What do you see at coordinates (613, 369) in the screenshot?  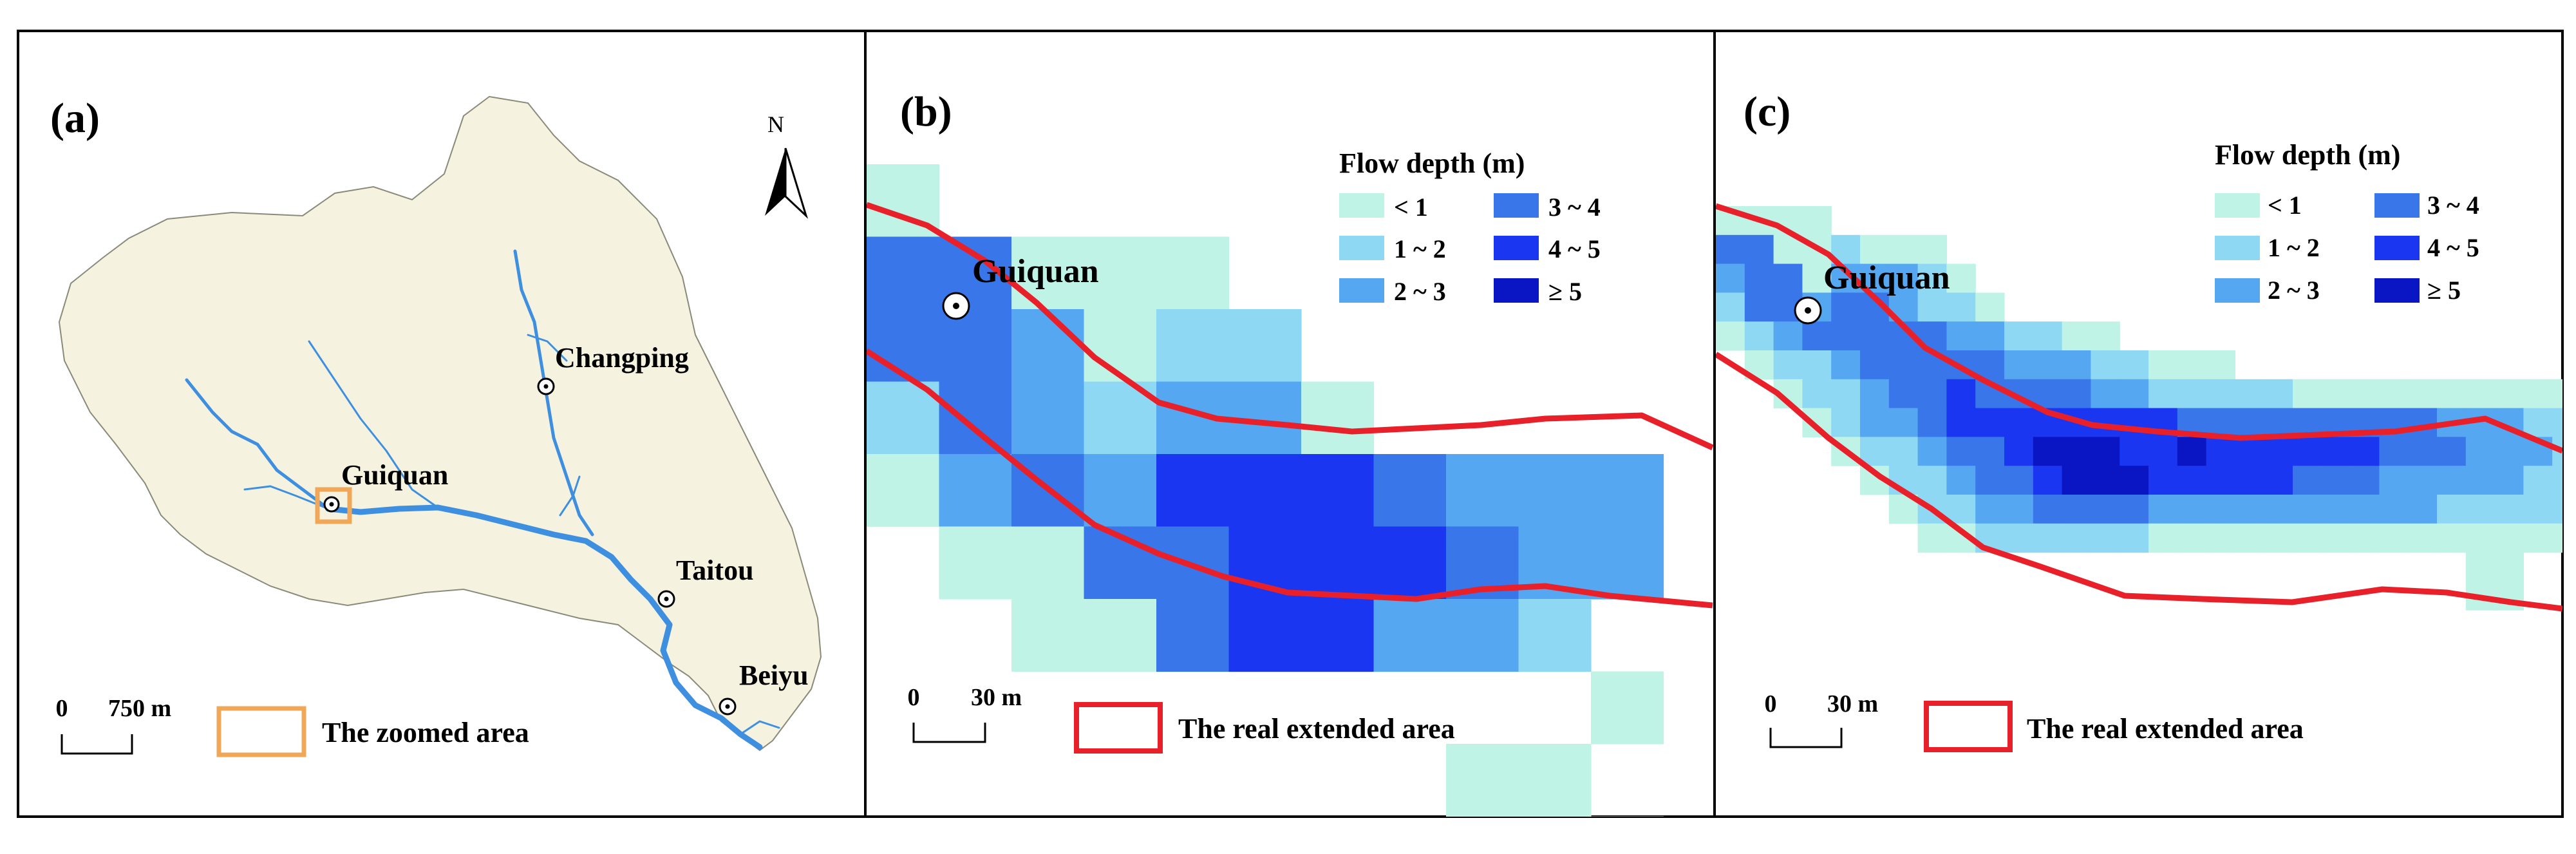 I see `station-changping: Changping` at bounding box center [613, 369].